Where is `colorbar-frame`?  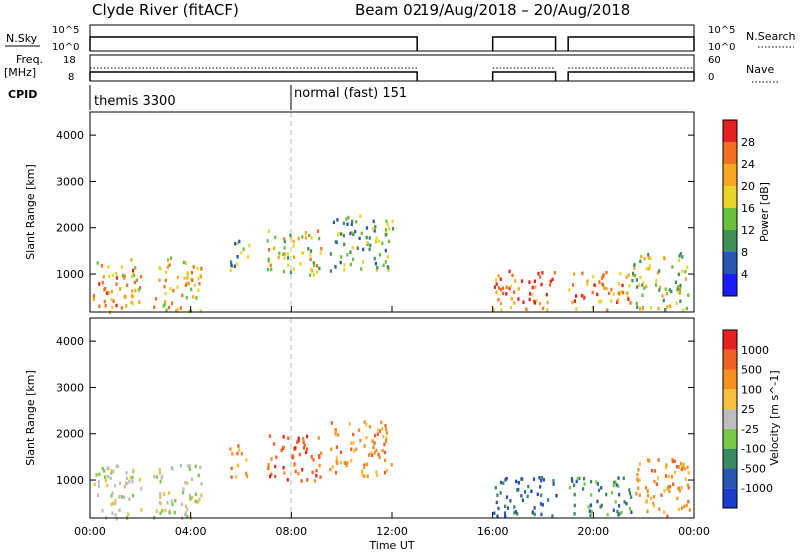
colorbar-frame is located at coordinates (730, 419).